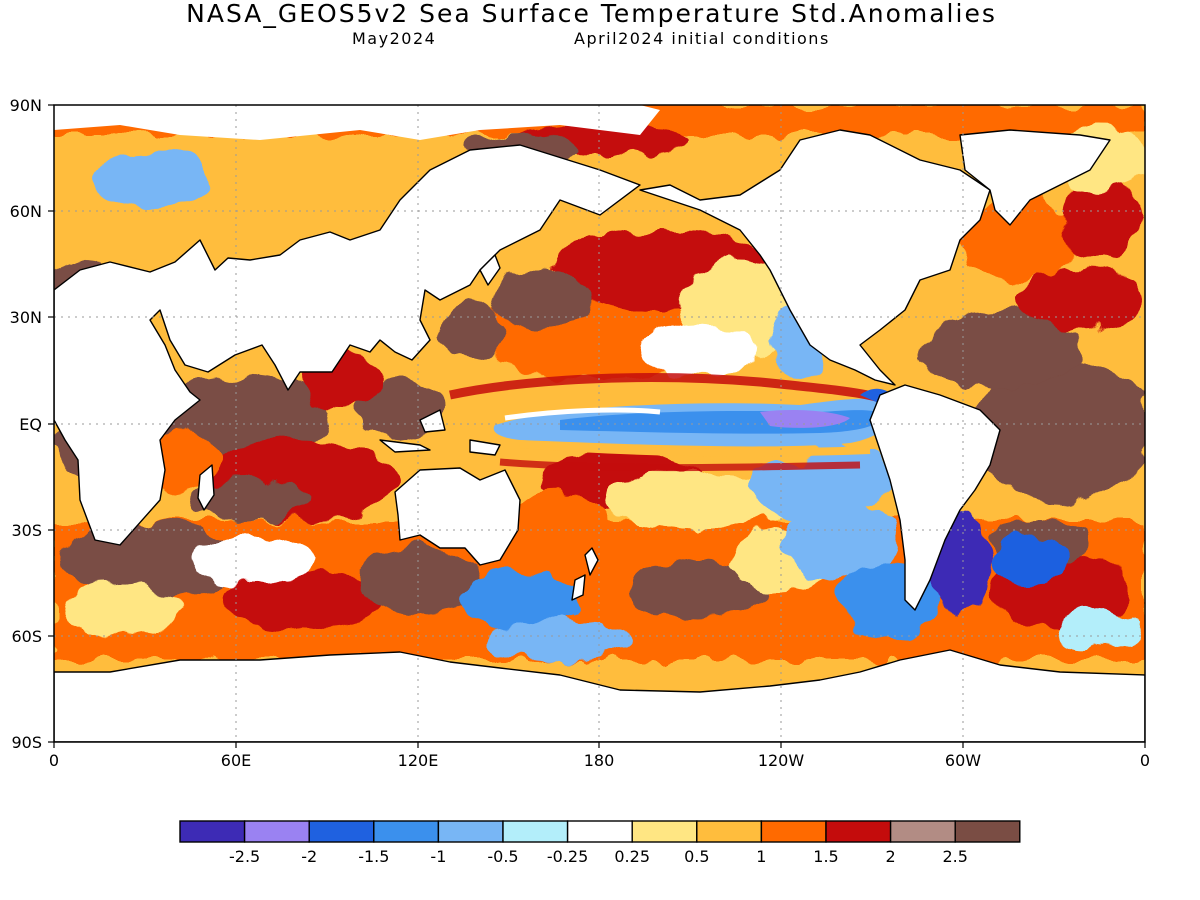 This screenshot has width=1200, height=900. Describe the element at coordinates (761, 856) in the screenshot. I see `legend-label: 1` at that location.